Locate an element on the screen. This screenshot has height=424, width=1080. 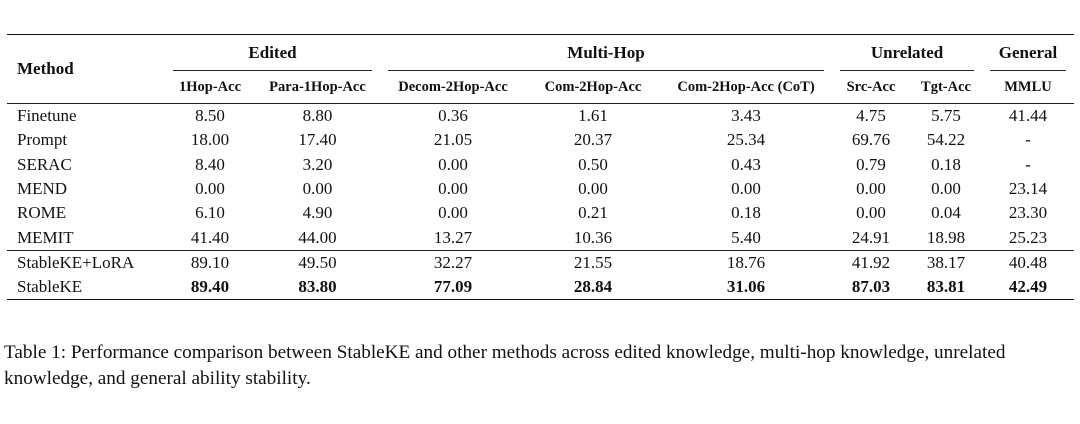
value-cell: 32.27 is located at coordinates (453, 262).